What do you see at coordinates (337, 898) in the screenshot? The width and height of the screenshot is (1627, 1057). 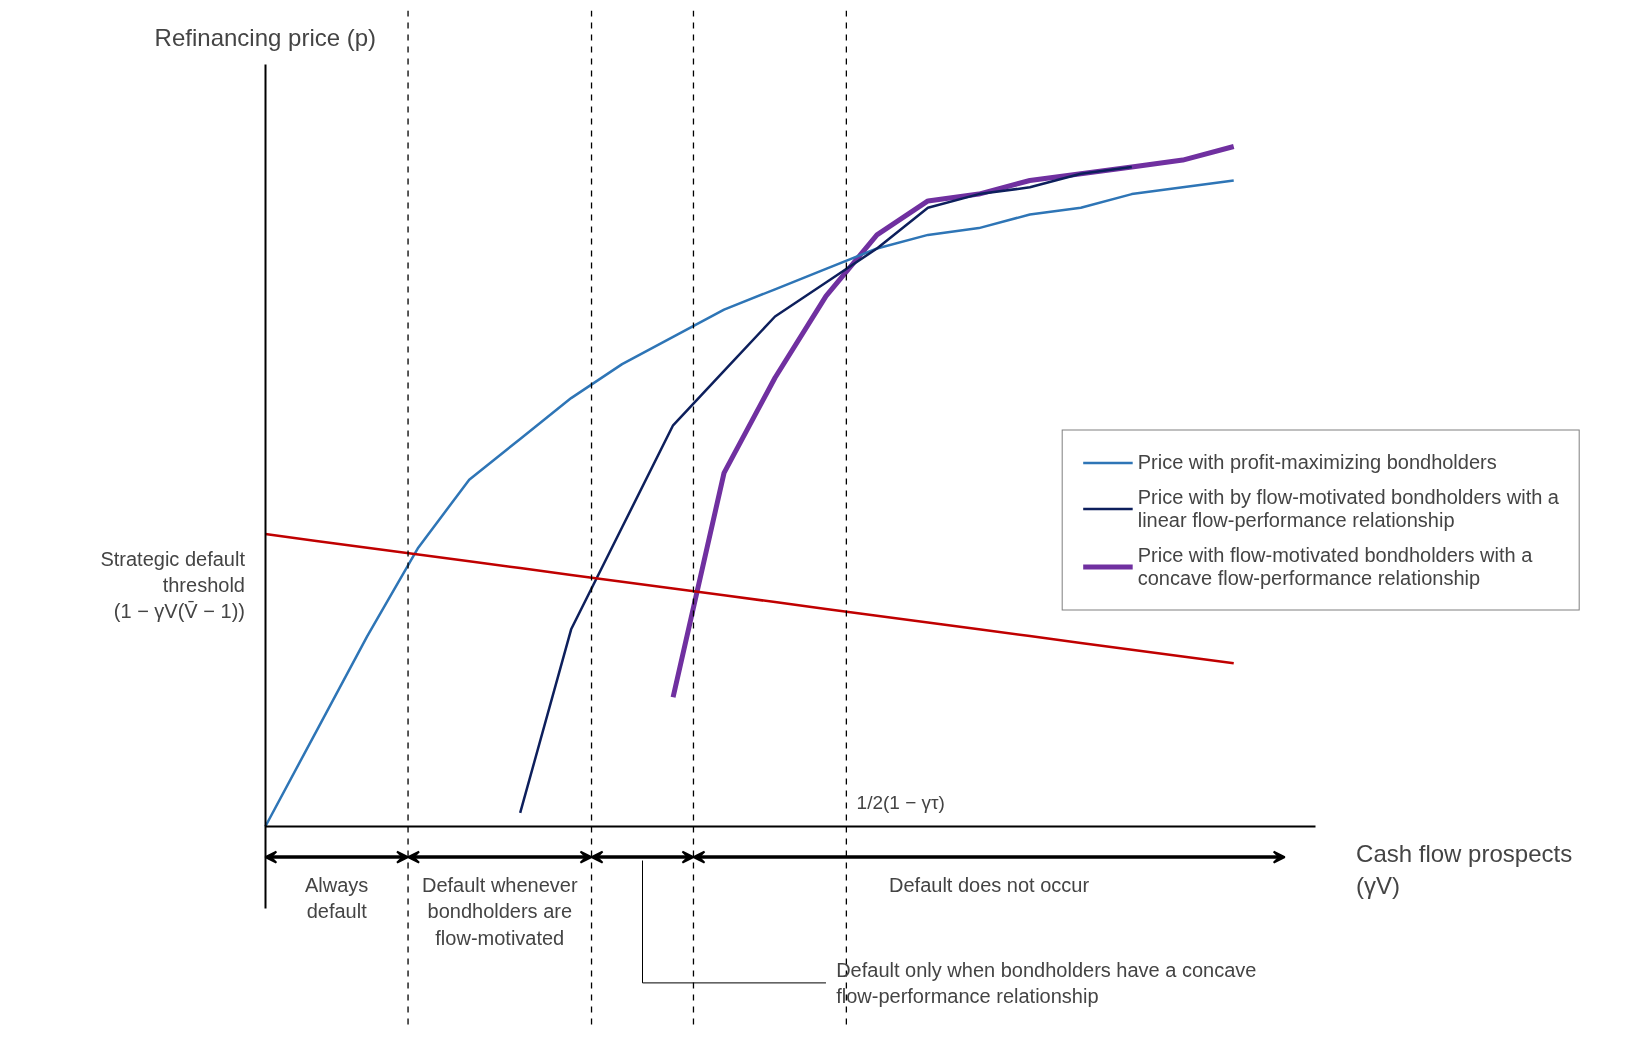 I see `text: Always default` at bounding box center [337, 898].